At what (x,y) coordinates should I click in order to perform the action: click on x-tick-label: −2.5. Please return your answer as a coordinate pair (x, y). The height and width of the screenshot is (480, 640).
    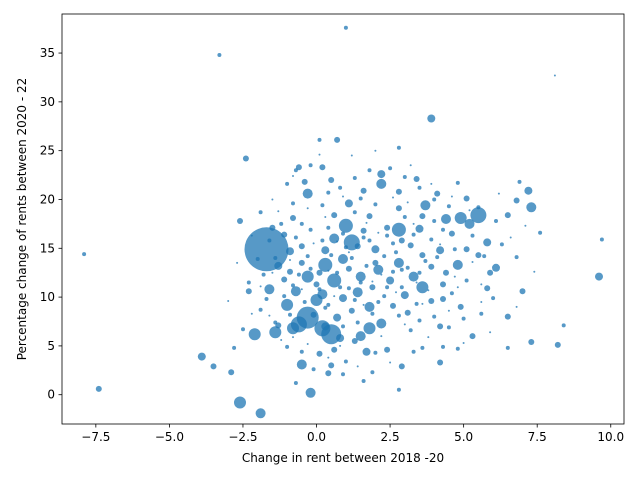
    Looking at the image, I should click on (242, 437).